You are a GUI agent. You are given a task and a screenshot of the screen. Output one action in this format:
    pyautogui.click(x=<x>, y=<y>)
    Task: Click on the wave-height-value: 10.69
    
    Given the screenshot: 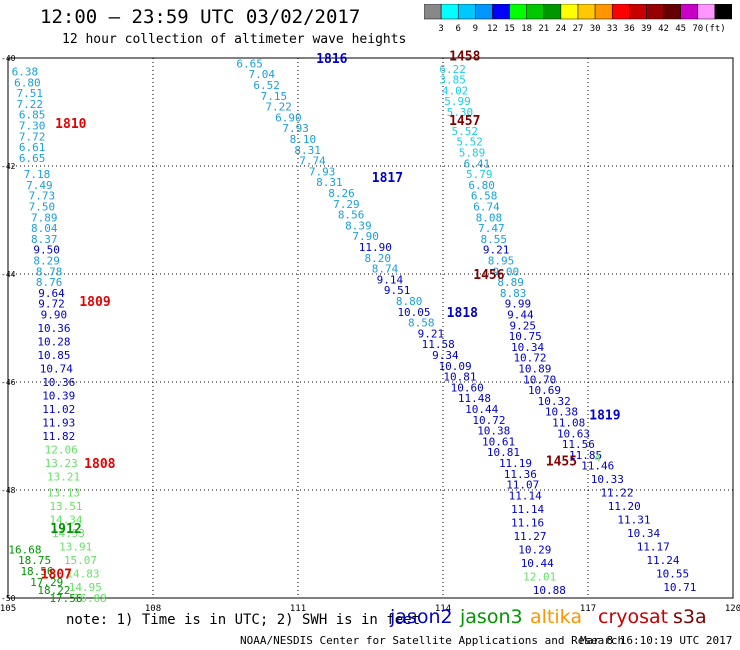 What is the action you would take?
    pyautogui.click(x=544, y=390)
    